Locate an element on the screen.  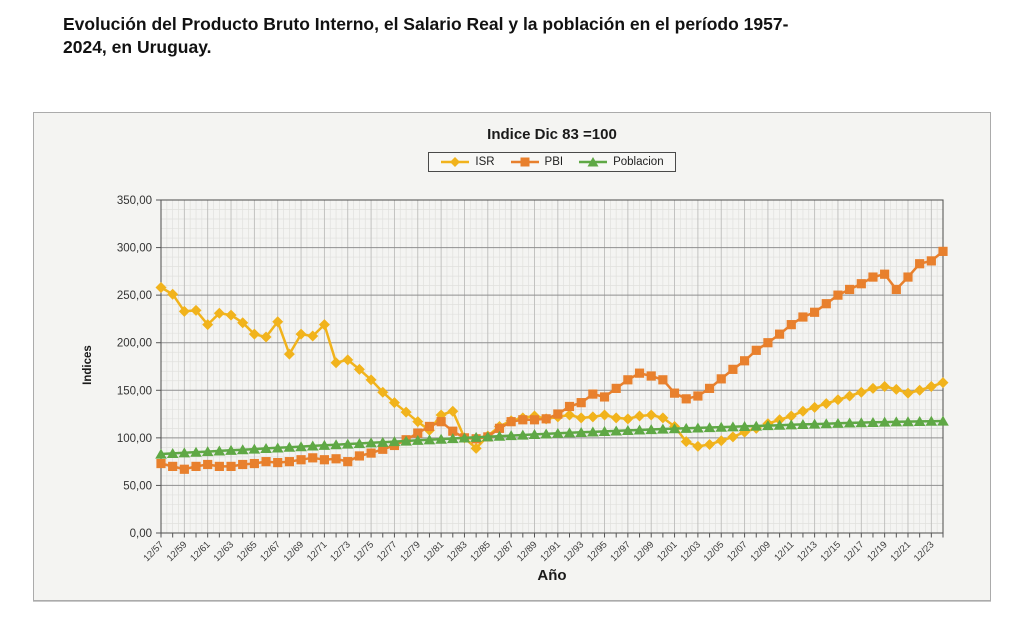
legend-label-isr: ISR is located at coordinates (485, 162).